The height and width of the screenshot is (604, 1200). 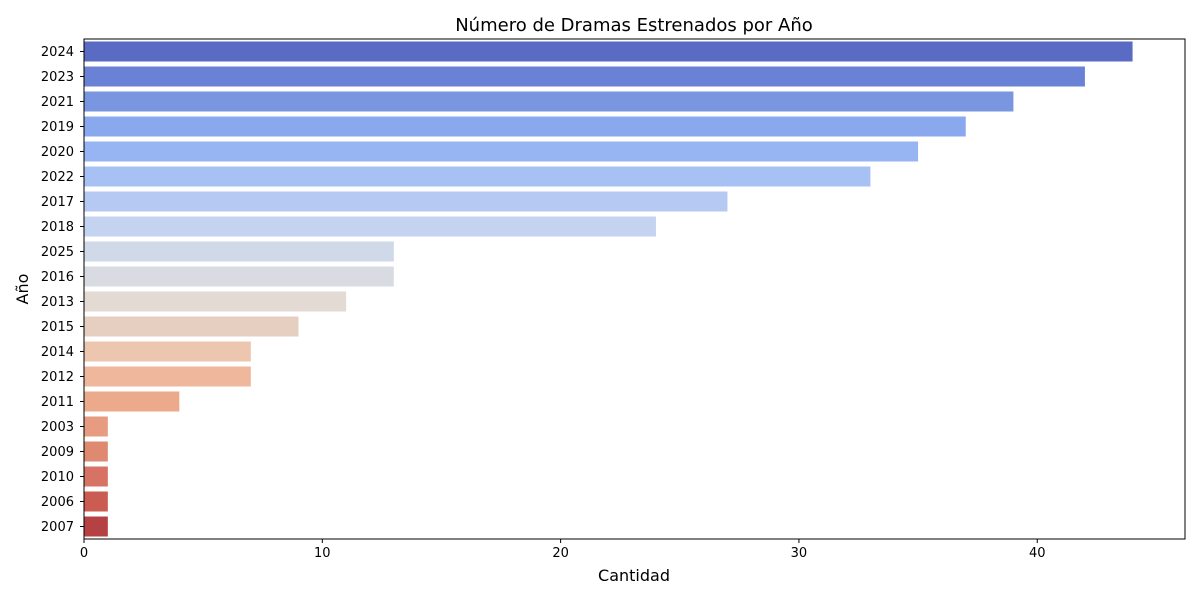 What do you see at coordinates (560, 553) in the screenshot?
I see `x-tick-label: 20` at bounding box center [560, 553].